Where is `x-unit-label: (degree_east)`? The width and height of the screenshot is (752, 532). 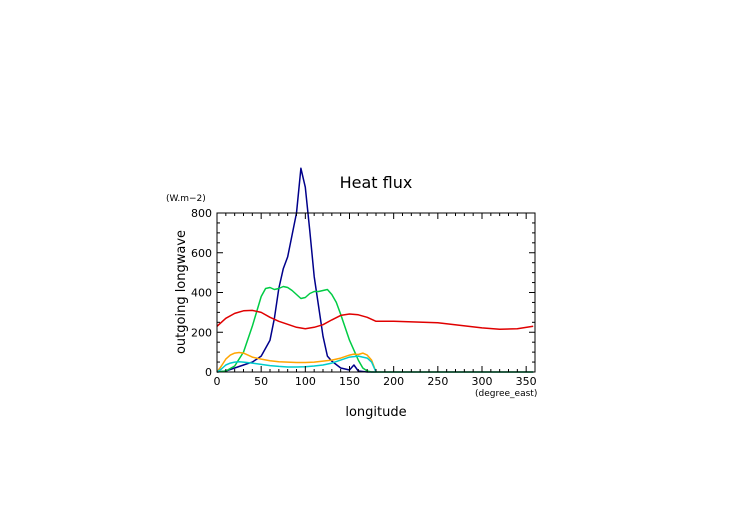
x-unit-label: (degree_east) is located at coordinates (506, 394).